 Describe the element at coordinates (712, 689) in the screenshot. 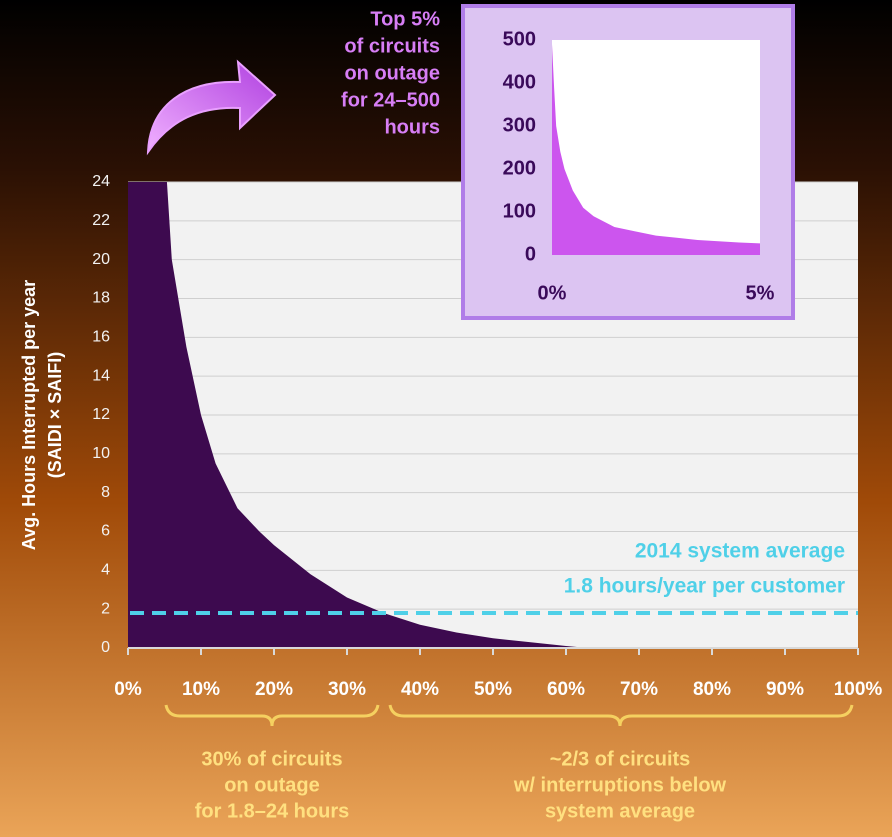

I see `x-tick-label: 80%` at that location.